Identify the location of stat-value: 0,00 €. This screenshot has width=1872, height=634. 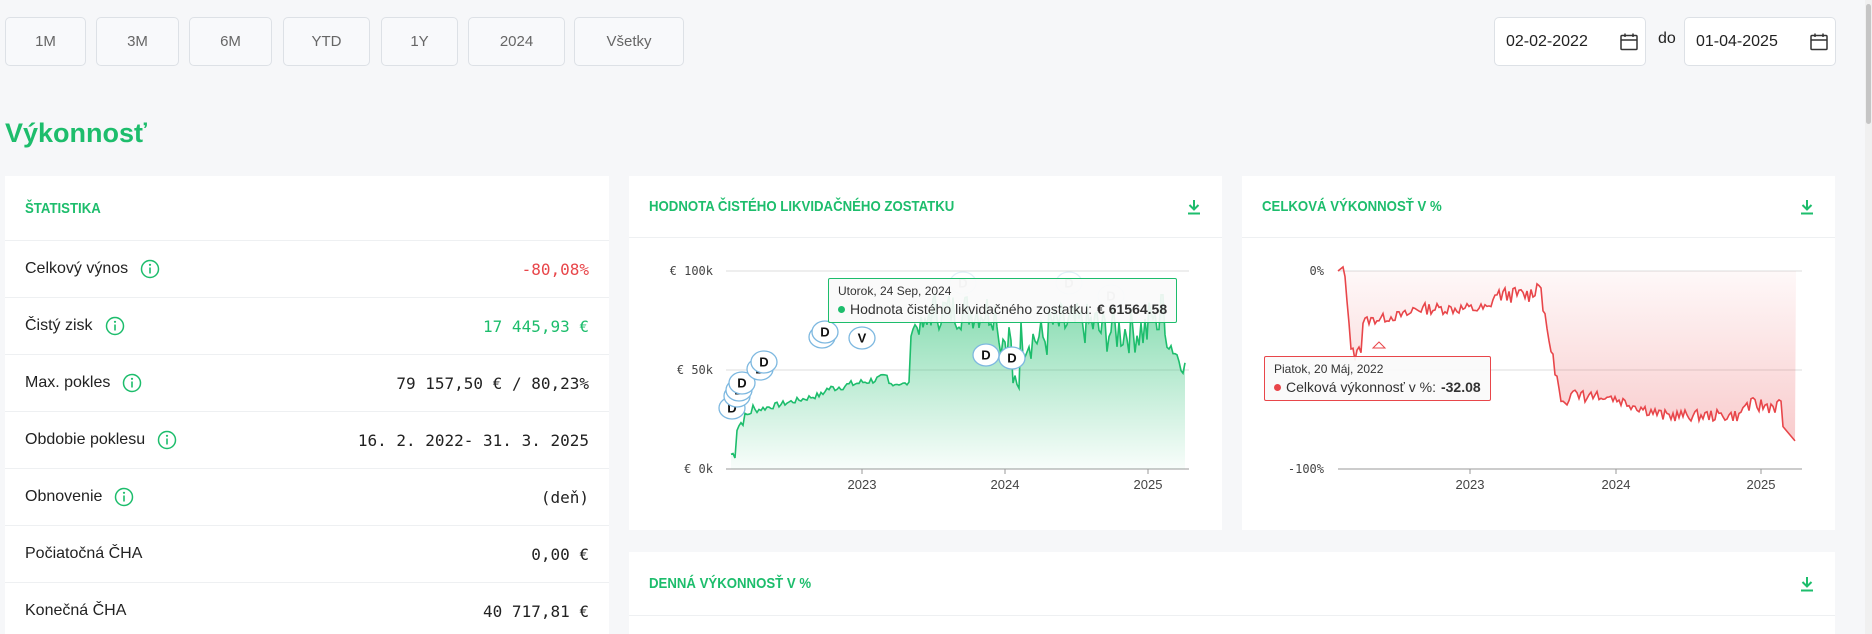
(560, 554).